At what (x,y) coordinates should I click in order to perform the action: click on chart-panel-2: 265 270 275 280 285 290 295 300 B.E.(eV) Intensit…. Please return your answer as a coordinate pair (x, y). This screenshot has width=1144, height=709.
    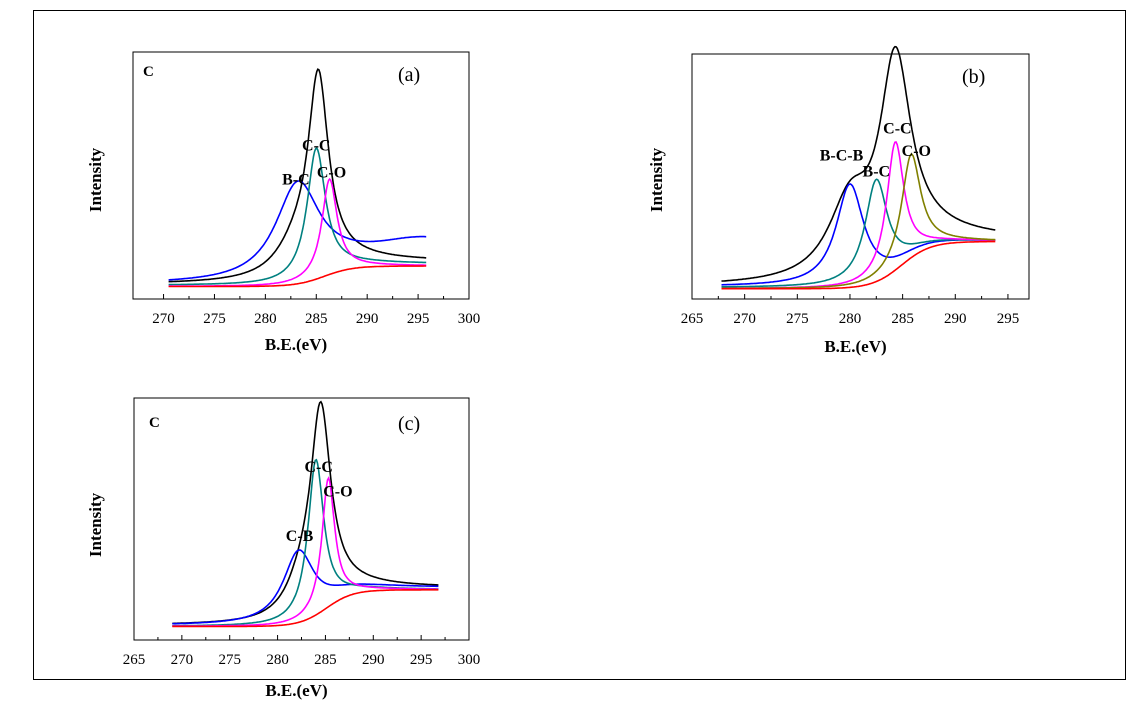
    Looking at the image, I should click on (283, 548).